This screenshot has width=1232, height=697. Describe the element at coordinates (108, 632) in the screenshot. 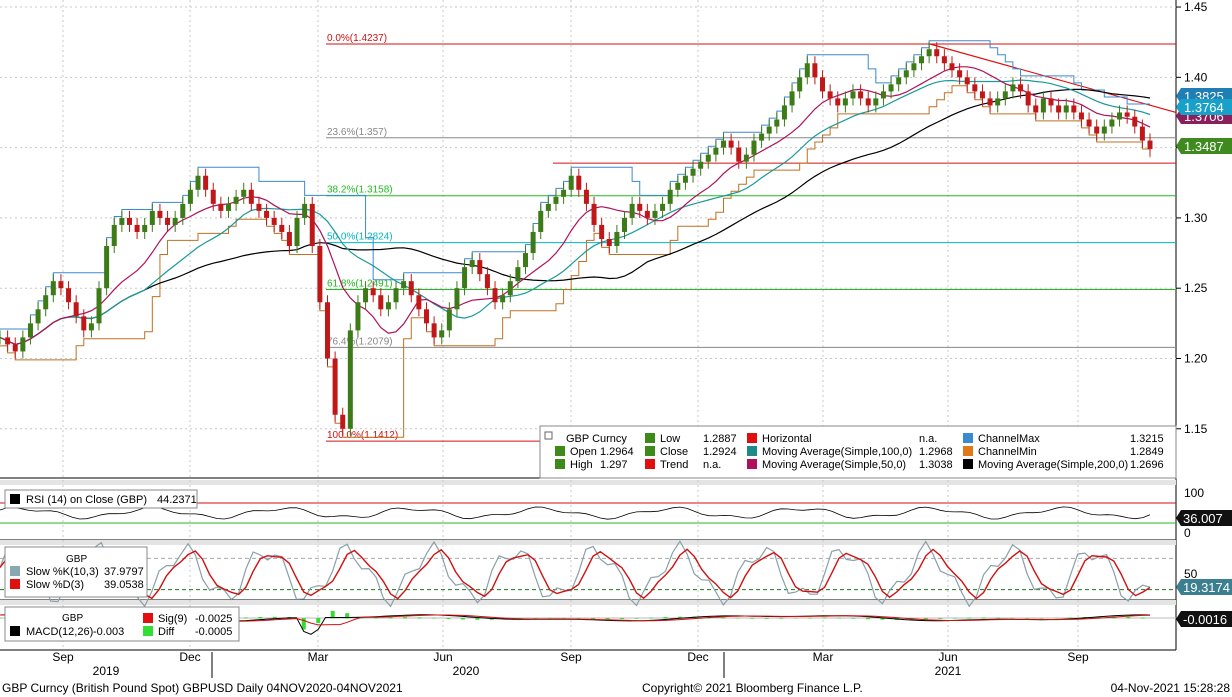

I see `macd-value: -0.003` at that location.